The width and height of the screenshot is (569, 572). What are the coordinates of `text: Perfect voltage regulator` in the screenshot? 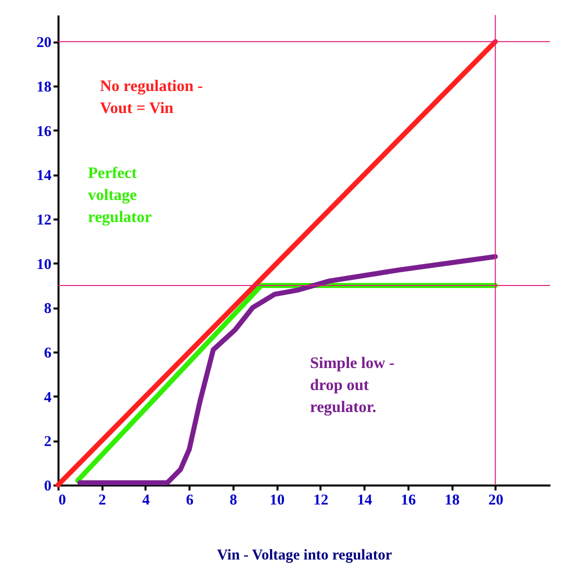 It's located at (120, 195).